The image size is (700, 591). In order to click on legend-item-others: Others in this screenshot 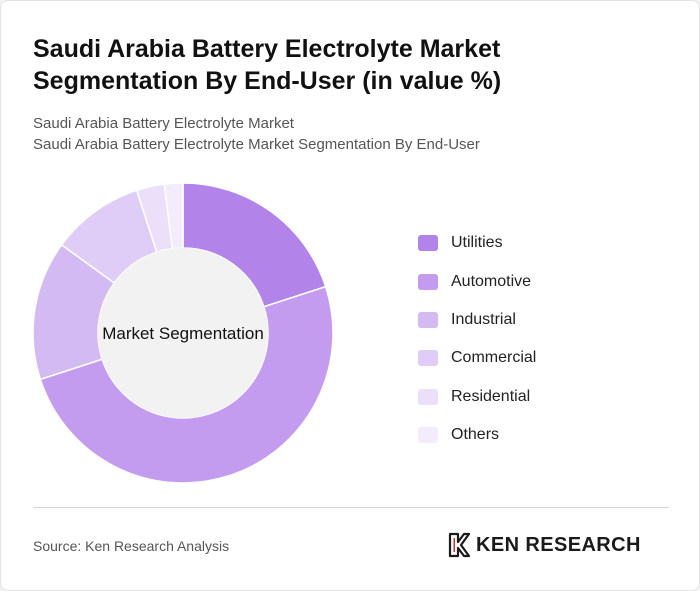, I will do `click(477, 435)`.